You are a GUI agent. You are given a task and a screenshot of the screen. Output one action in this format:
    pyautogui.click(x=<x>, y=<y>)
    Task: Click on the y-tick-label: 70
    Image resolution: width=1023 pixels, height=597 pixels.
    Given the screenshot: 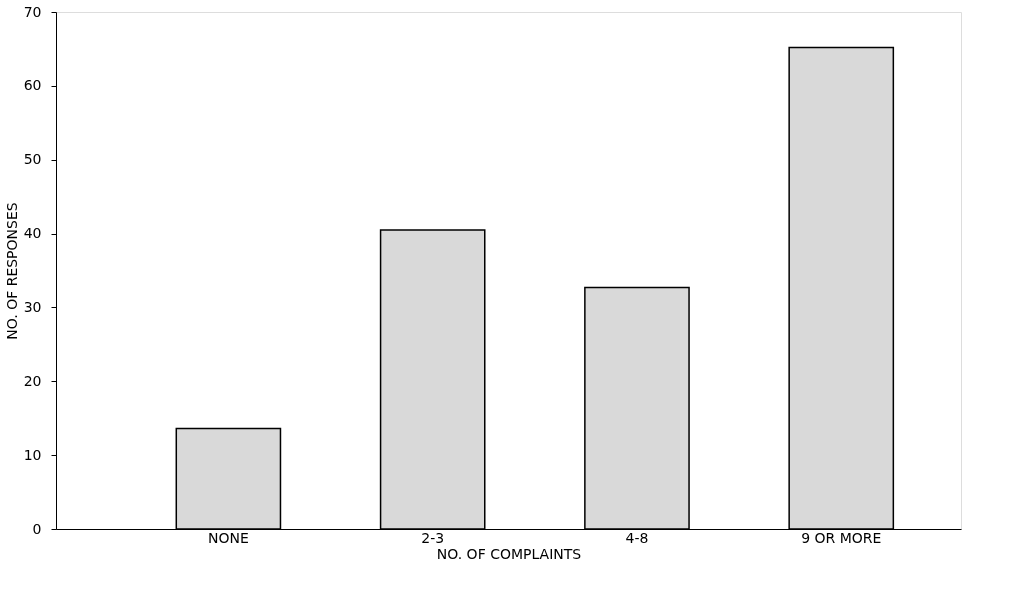 What is the action you would take?
    pyautogui.click(x=32, y=11)
    